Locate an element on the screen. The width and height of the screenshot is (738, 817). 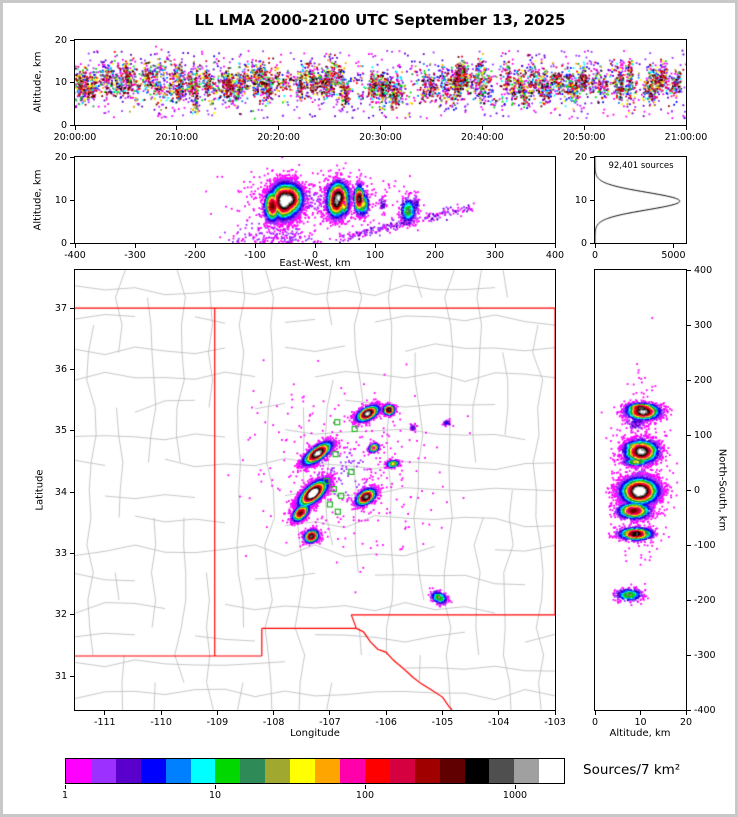
north-south-height-panel is located at coordinates (640, 490).